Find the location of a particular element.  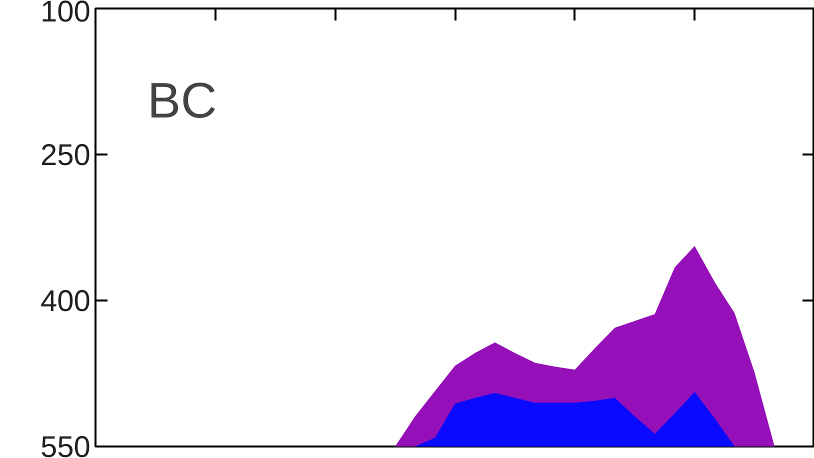

y-tick-label: 550 is located at coordinates (65, 444).